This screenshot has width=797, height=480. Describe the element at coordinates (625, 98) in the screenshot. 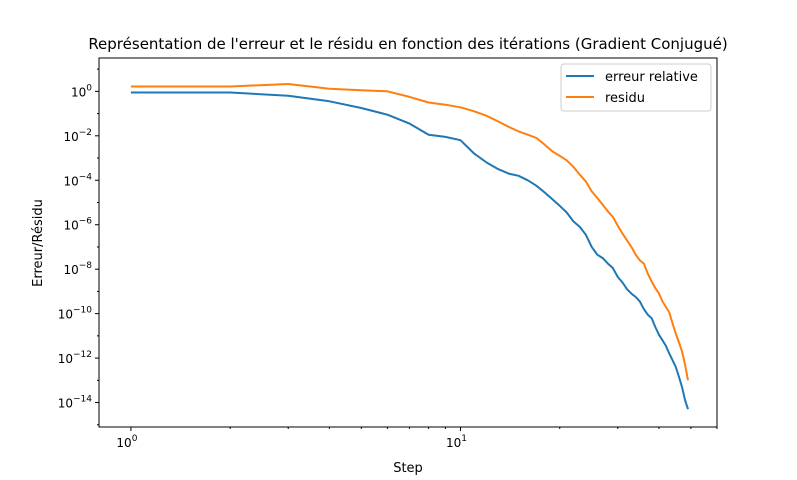

I see `legend-label-residu: residu` at that location.